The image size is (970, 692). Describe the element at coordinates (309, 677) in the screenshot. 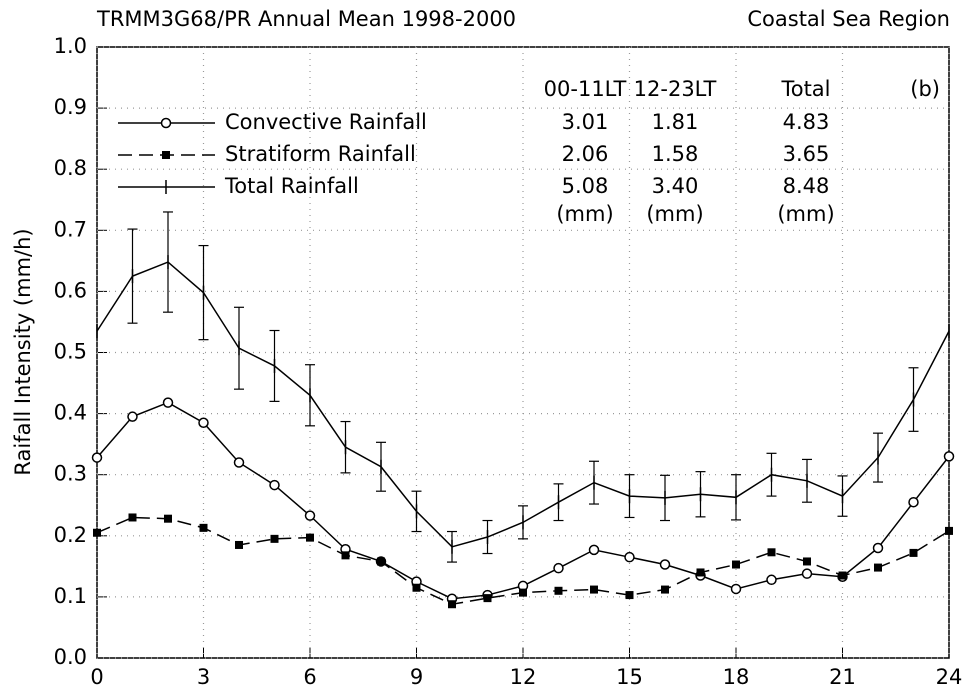

I see `x-tick-label: 6` at that location.